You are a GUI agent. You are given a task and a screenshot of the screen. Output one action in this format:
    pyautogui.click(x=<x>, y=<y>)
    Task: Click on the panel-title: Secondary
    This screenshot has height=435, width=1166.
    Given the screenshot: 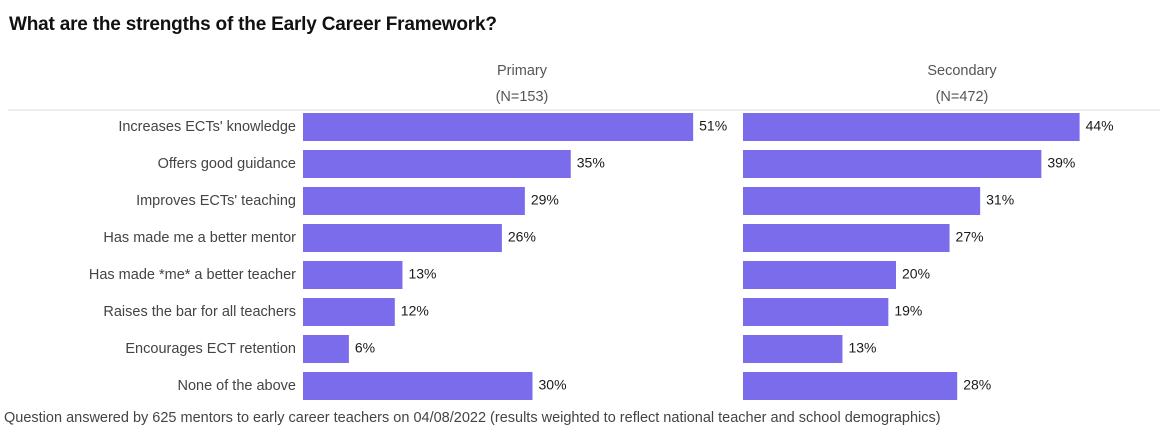 What is the action you would take?
    pyautogui.click(x=962, y=71)
    